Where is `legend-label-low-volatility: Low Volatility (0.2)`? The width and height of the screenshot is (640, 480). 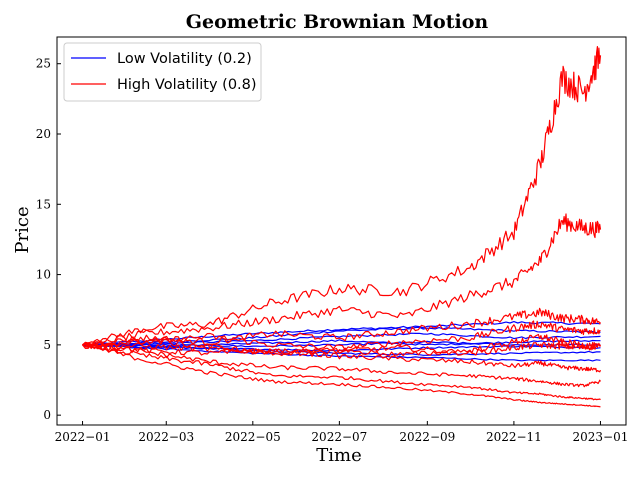 legend-label-low-volatility: Low Volatility (0.2) is located at coordinates (184, 59).